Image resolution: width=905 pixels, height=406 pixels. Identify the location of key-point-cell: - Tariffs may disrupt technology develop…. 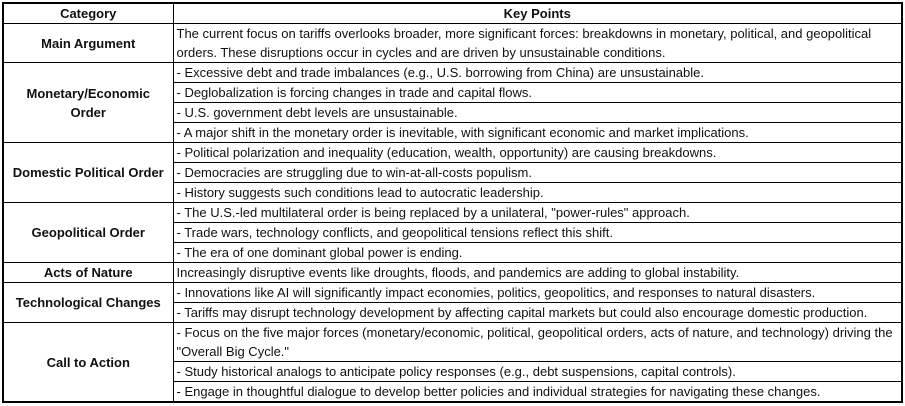
(537, 312).